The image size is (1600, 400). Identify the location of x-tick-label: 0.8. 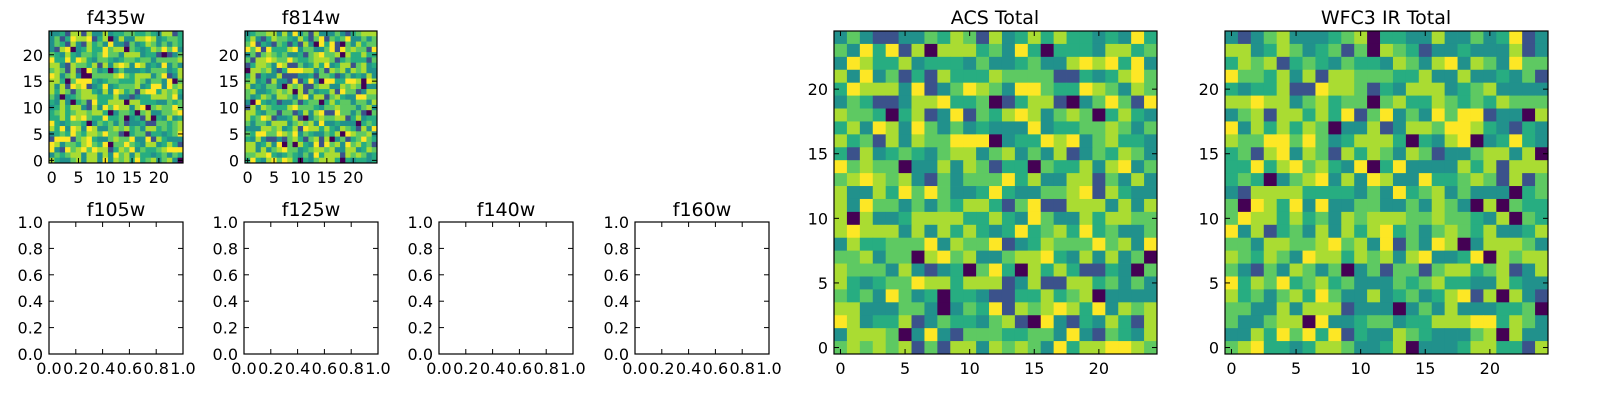
(545, 368).